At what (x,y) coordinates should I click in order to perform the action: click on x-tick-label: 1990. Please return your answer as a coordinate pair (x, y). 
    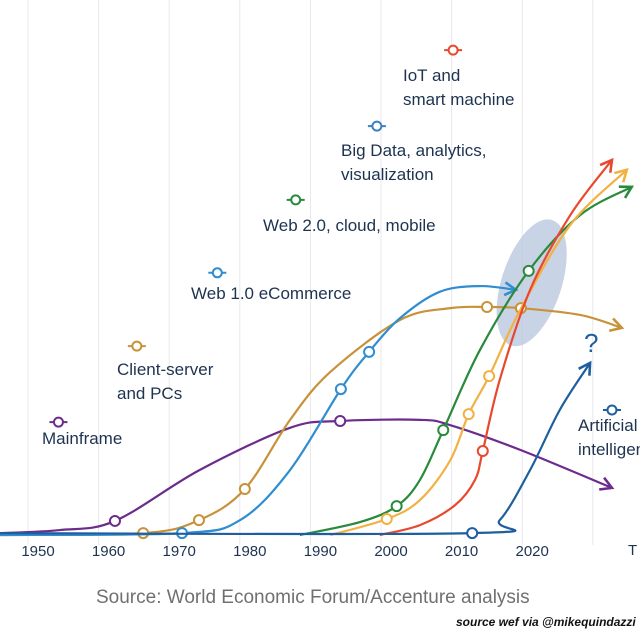
    Looking at the image, I should click on (320, 551).